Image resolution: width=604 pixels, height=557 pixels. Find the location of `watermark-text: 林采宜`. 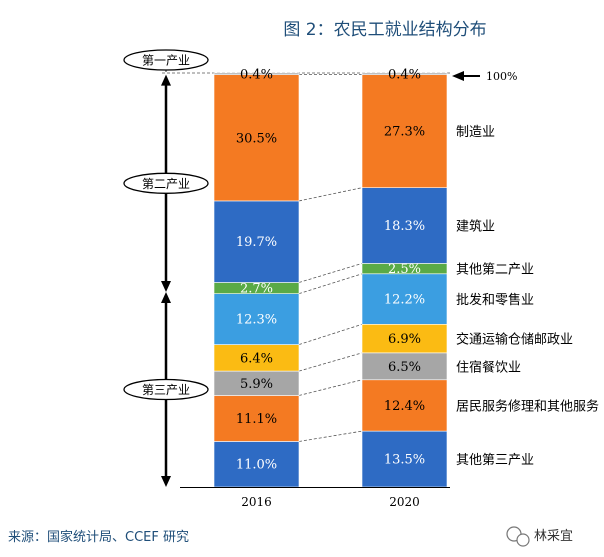

watermark-text: 林采宜 is located at coordinates (553, 536).